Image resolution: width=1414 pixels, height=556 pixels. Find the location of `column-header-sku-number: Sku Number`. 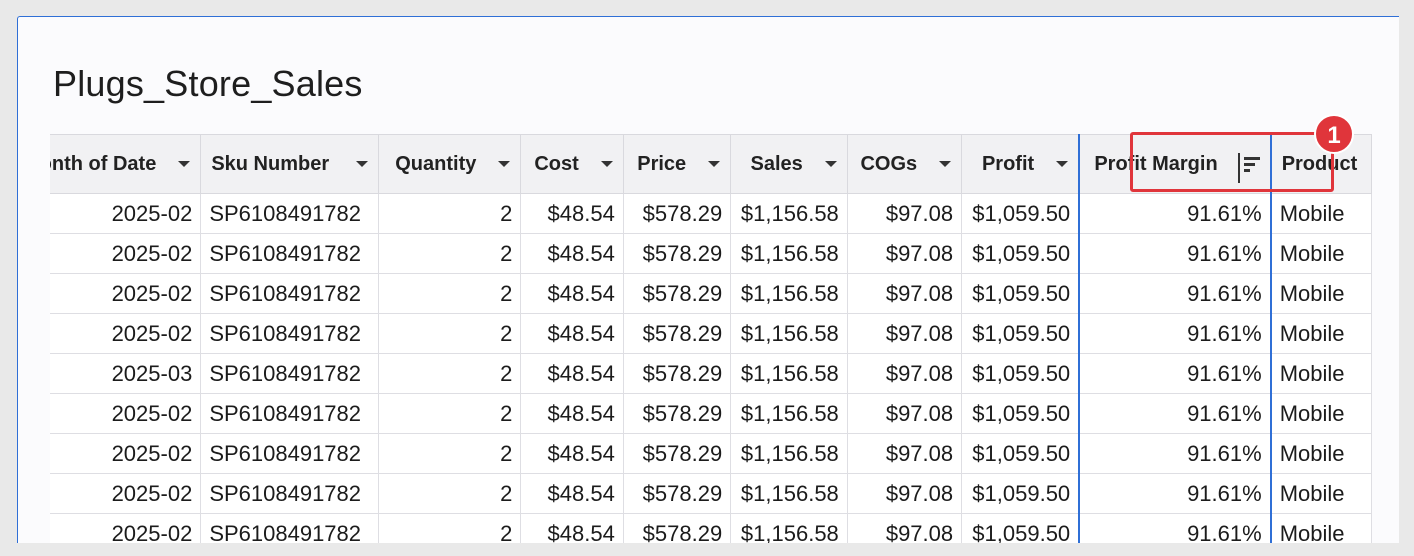

column-header-sku-number: Sku Number is located at coordinates (290, 164).